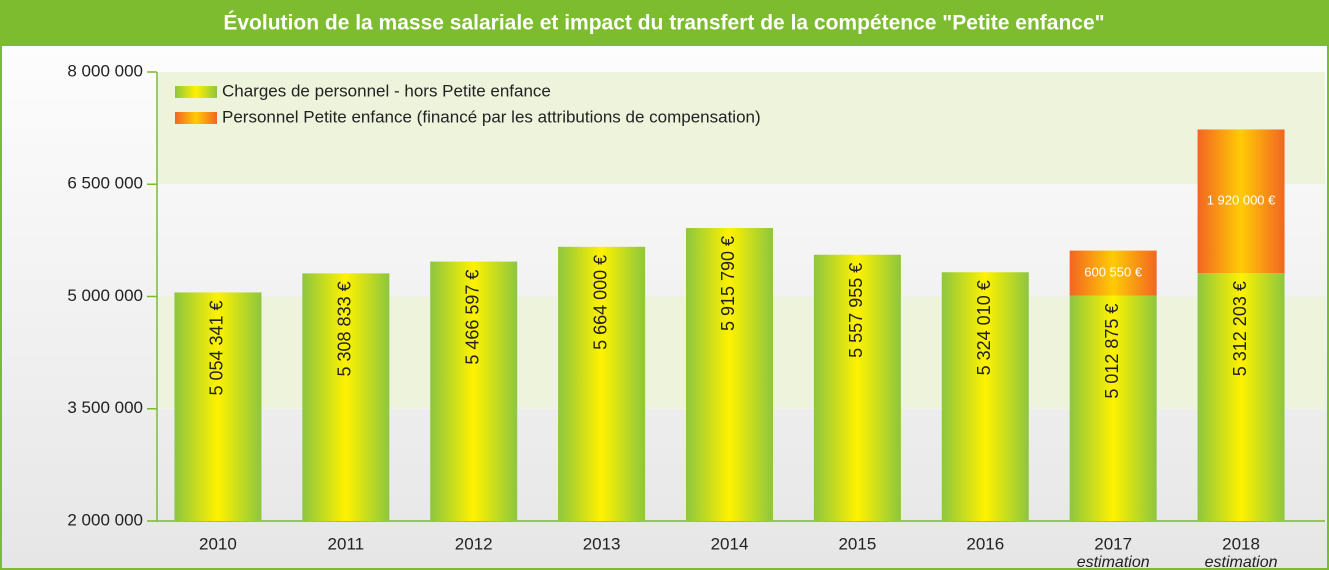 This screenshot has height=570, width=1329. What do you see at coordinates (218, 543) in the screenshot?
I see `x-tick-label: 2010` at bounding box center [218, 543].